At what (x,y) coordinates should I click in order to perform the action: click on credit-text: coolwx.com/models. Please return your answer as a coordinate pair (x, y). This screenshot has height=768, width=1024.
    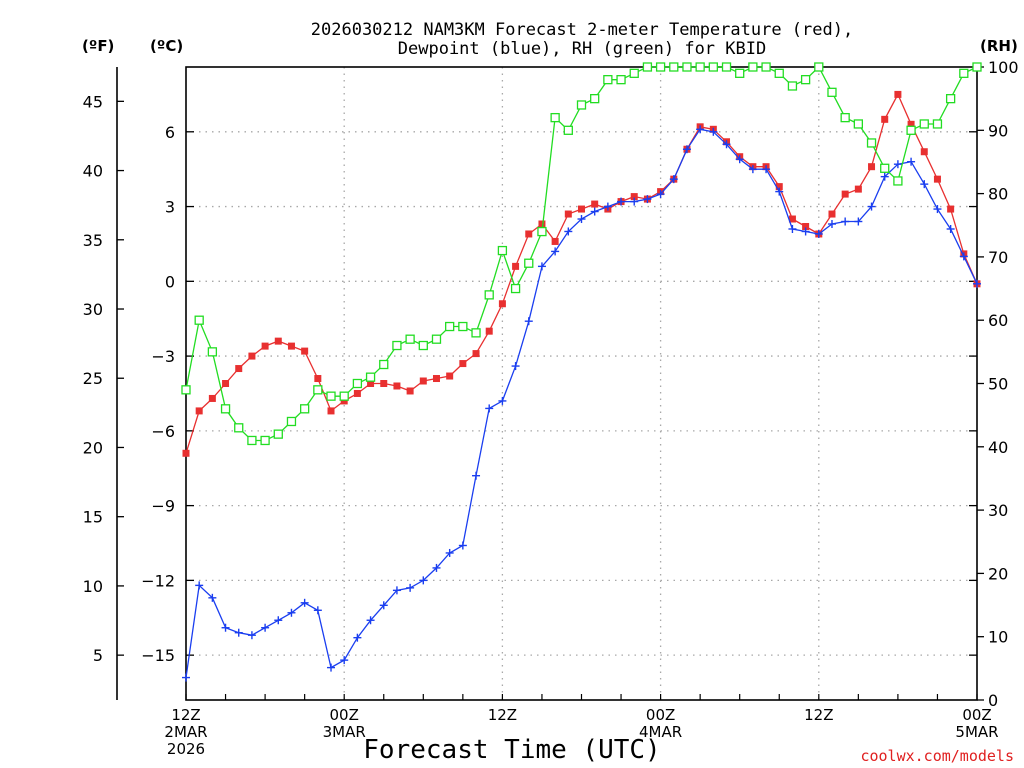
    Looking at the image, I should click on (937, 756).